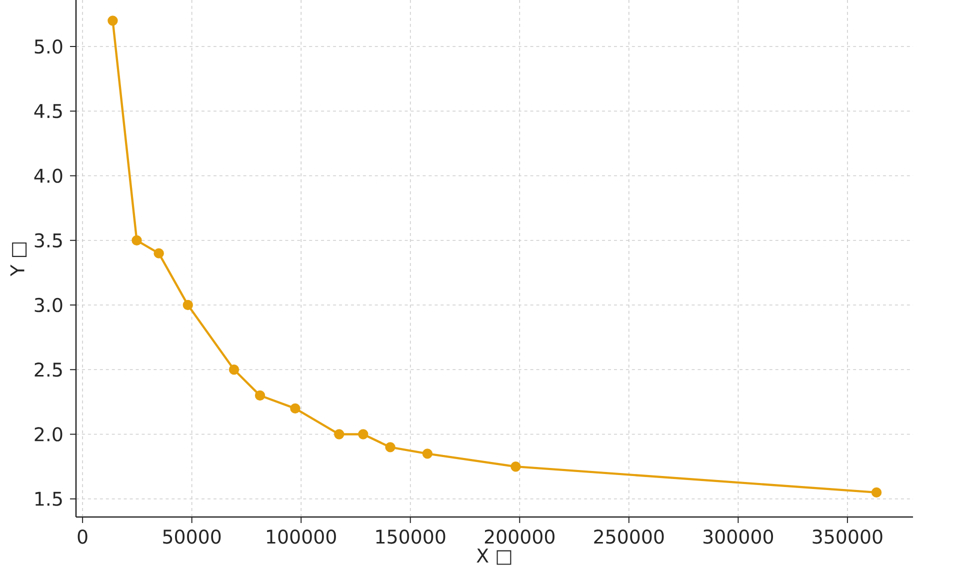 The width and height of the screenshot is (956, 574). Describe the element at coordinates (48, 434) in the screenshot. I see `y-tick-label: 2.0` at that location.